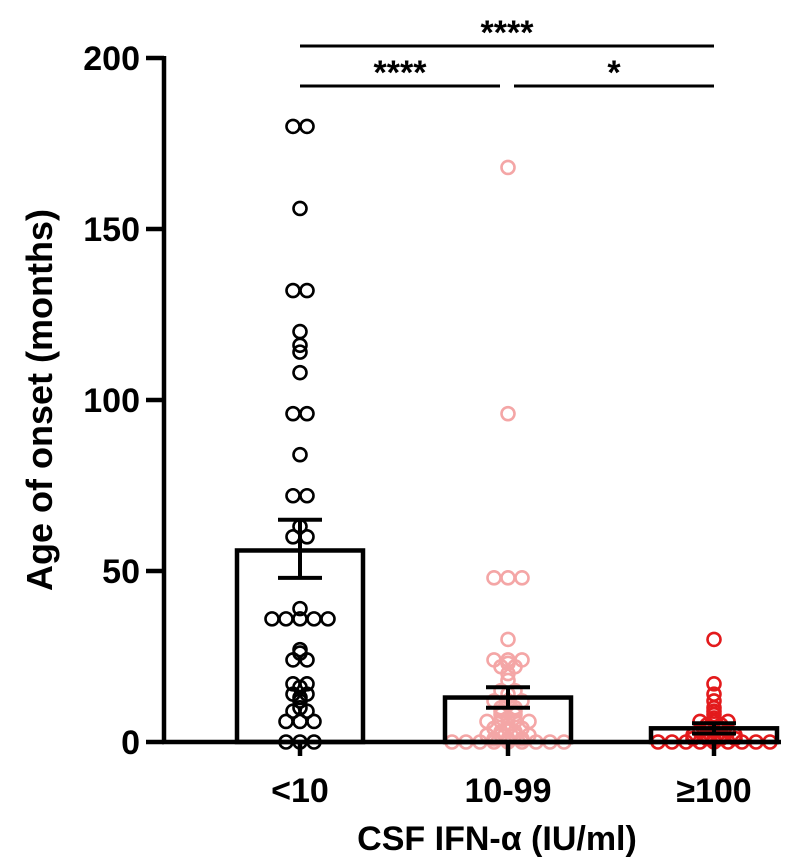 Image resolution: width=811 pixels, height=867 pixels. I want to click on significance-label: *, so click(614, 73).